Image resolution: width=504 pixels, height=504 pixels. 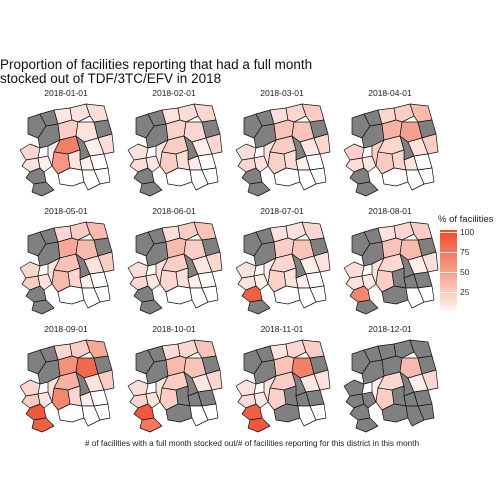 I want to click on map-panel: 2018-11-01, so click(x=282, y=380).